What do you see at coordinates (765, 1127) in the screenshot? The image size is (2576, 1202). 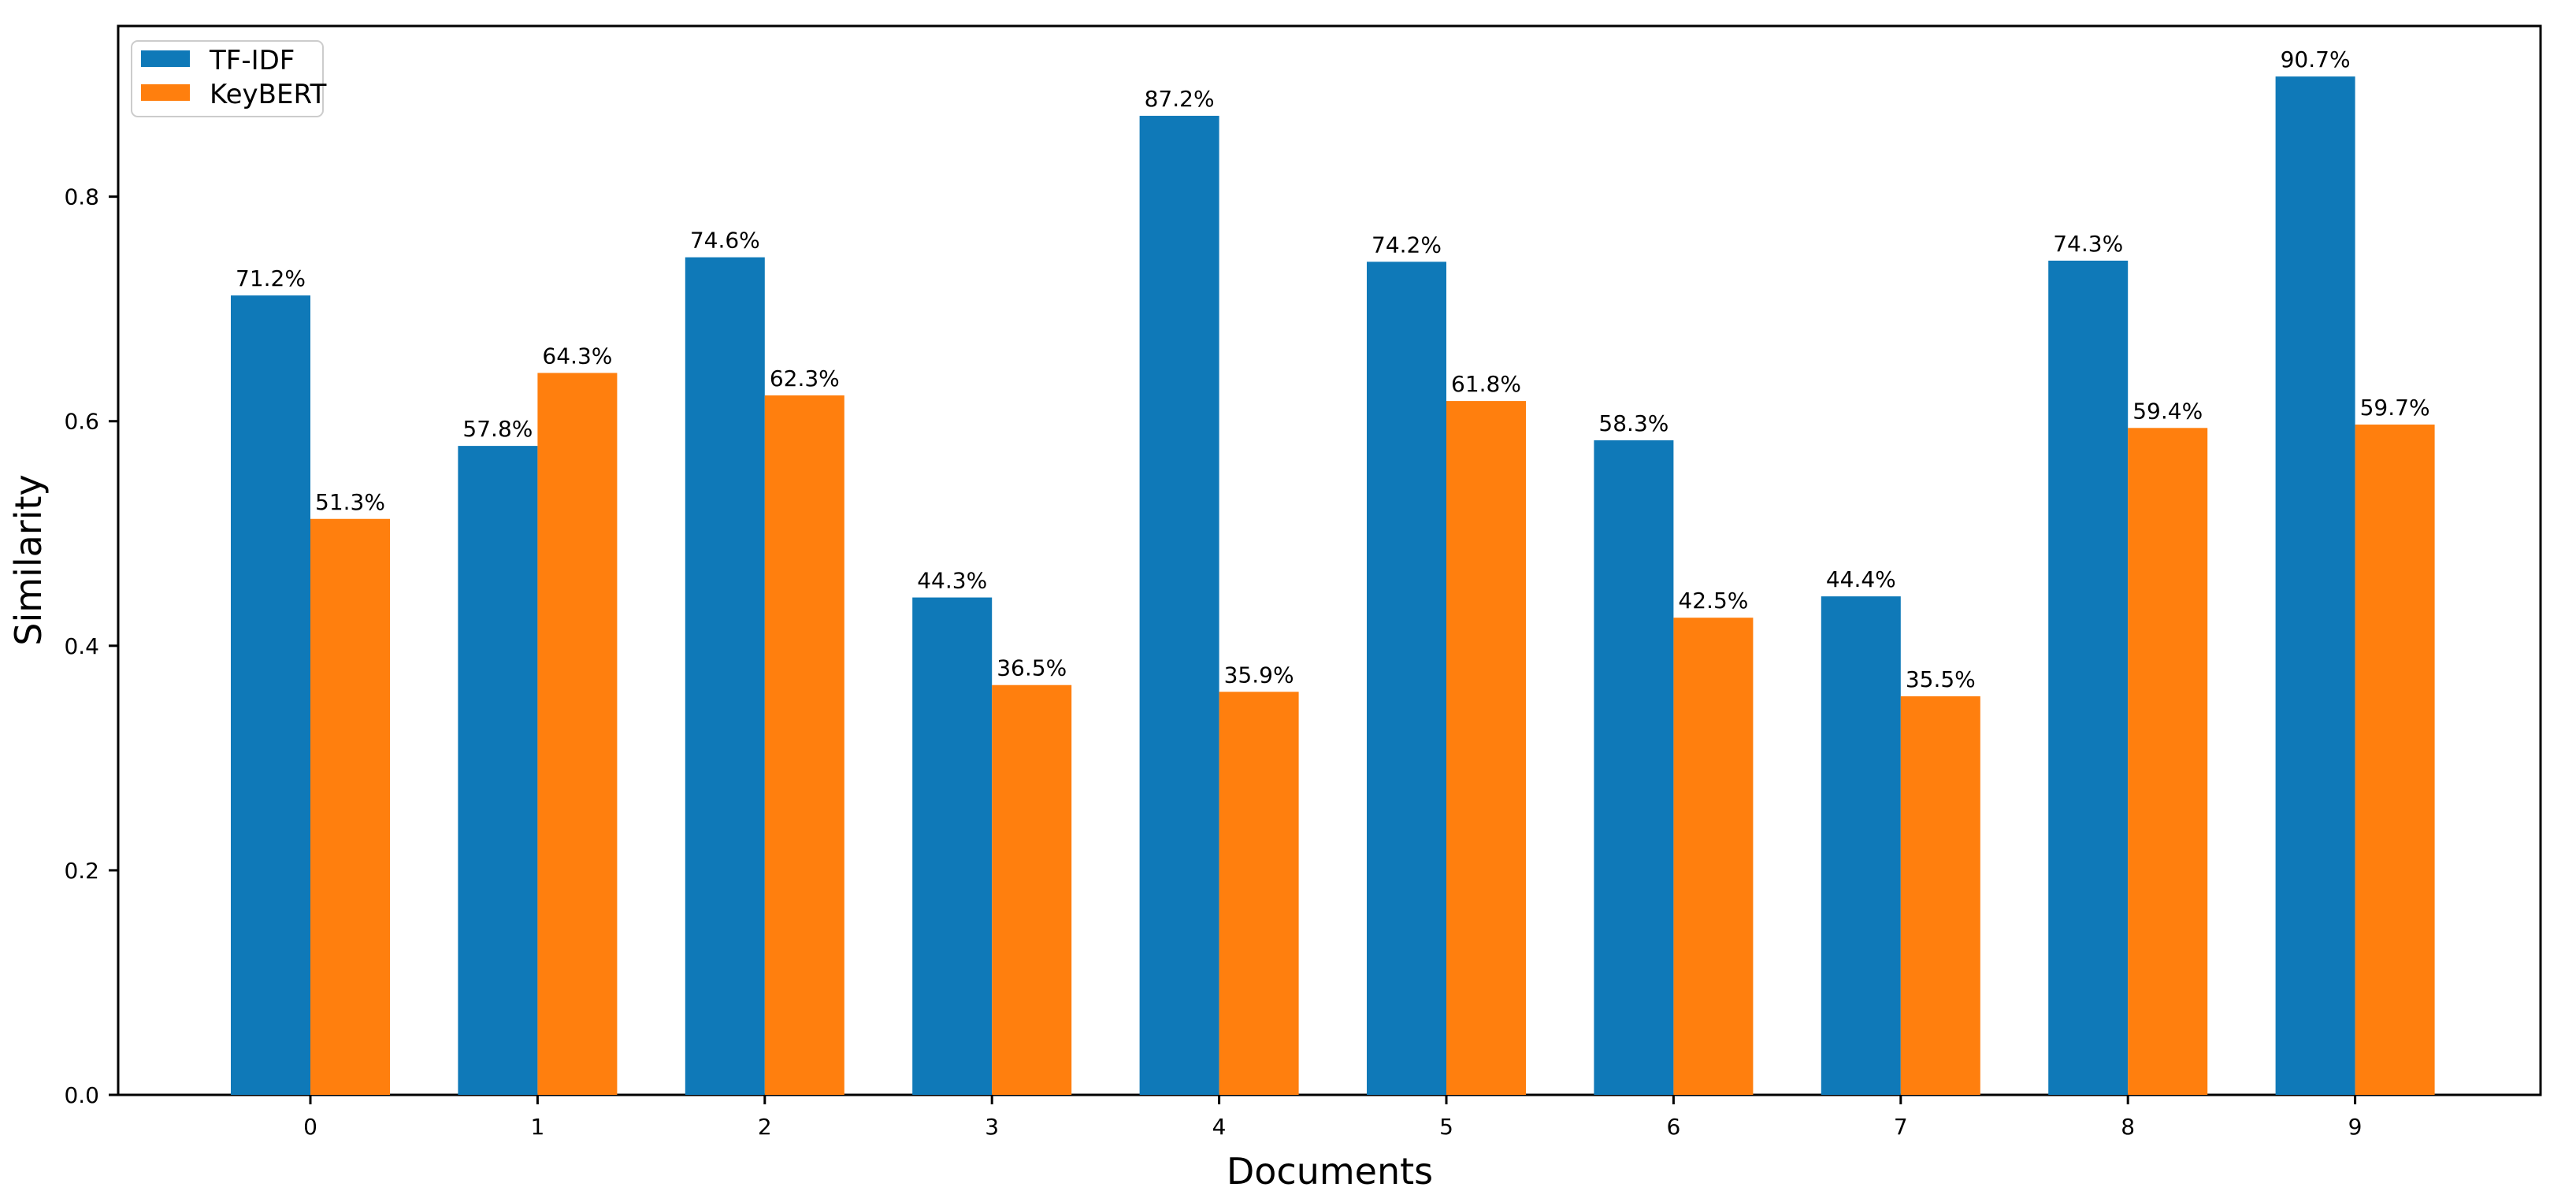 I see `x-tick-label: 2` at bounding box center [765, 1127].